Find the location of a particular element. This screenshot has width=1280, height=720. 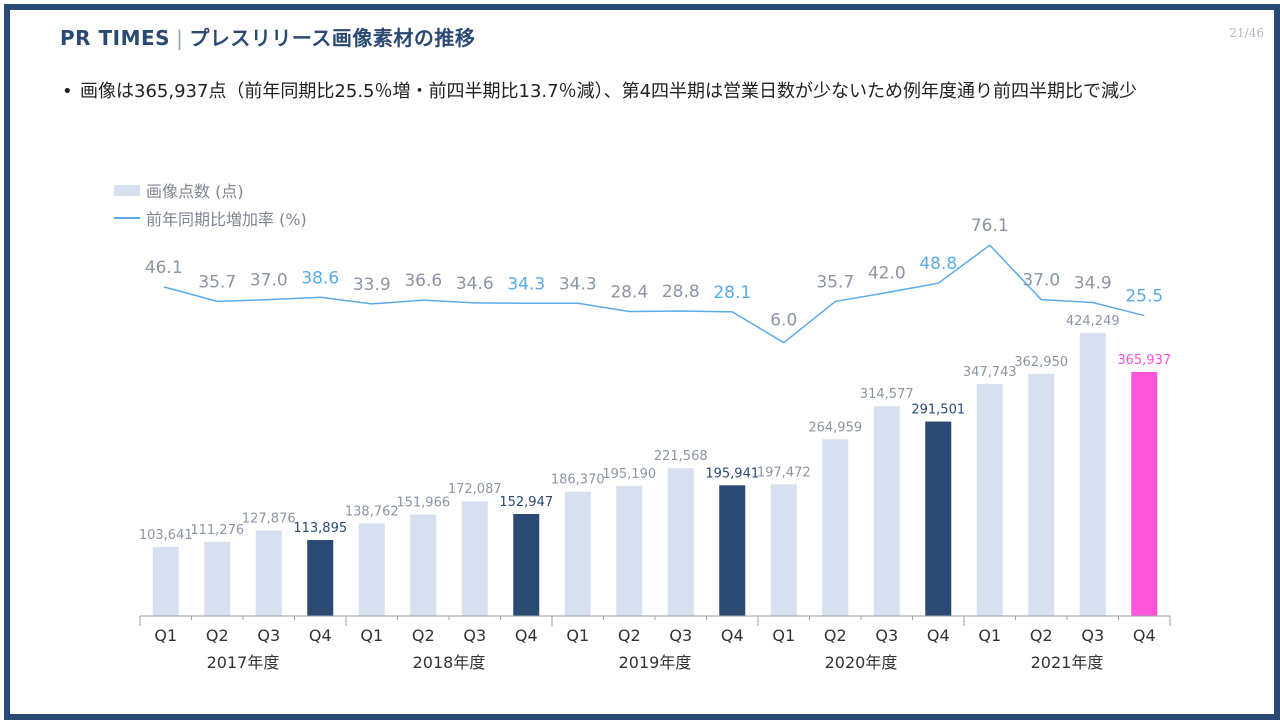

x-tick-label-12: Q1 is located at coordinates (783, 635).